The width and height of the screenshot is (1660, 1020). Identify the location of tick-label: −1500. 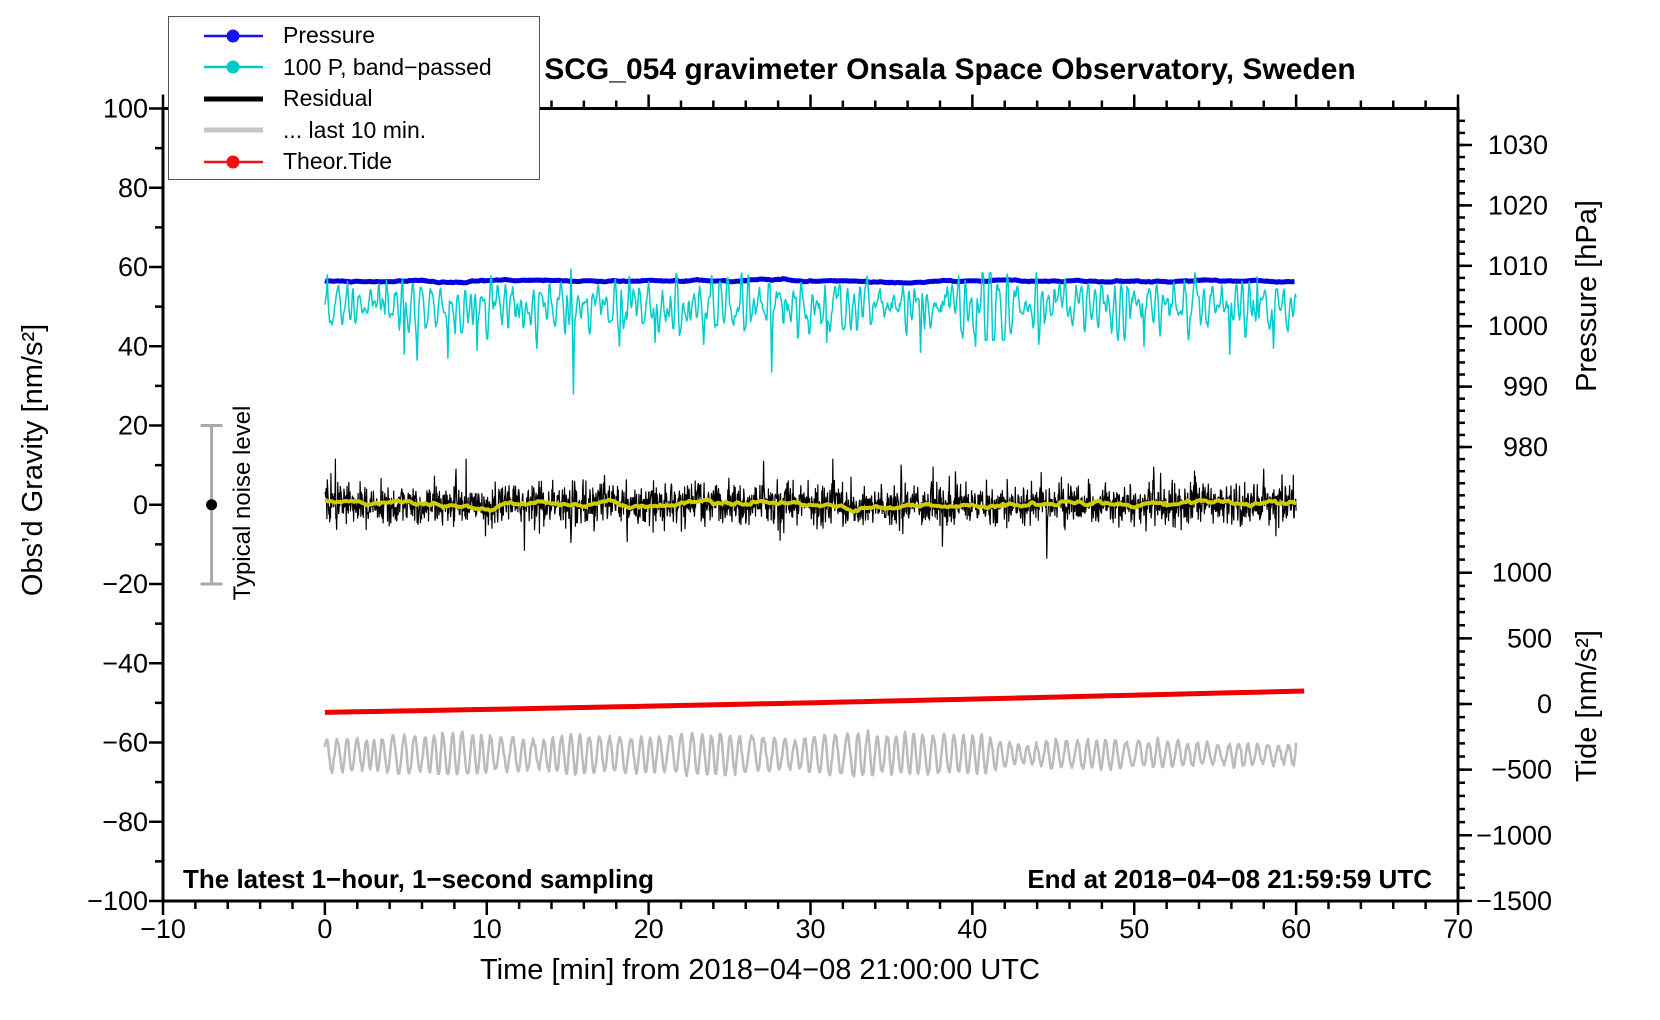
(1514, 901).